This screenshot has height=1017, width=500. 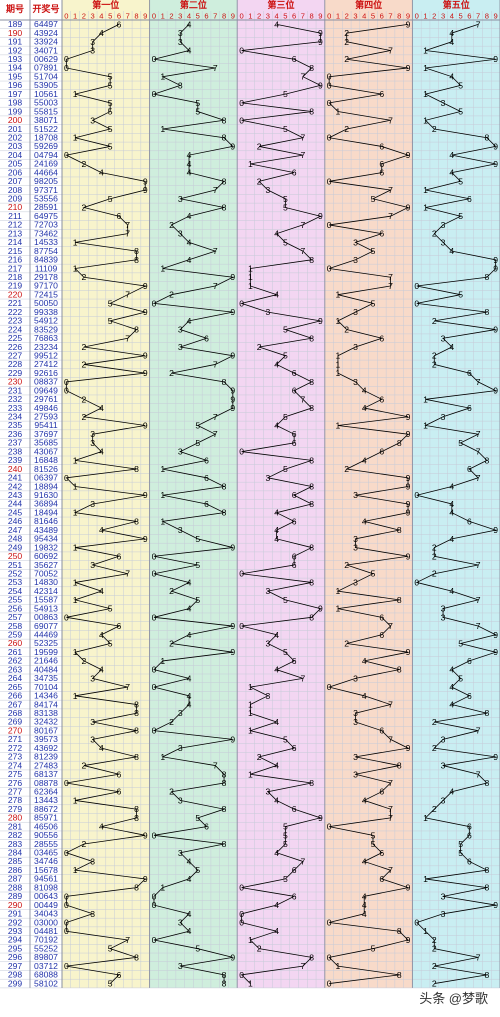 I want to click on x-tick-label: 2, so click(x=171, y=16).